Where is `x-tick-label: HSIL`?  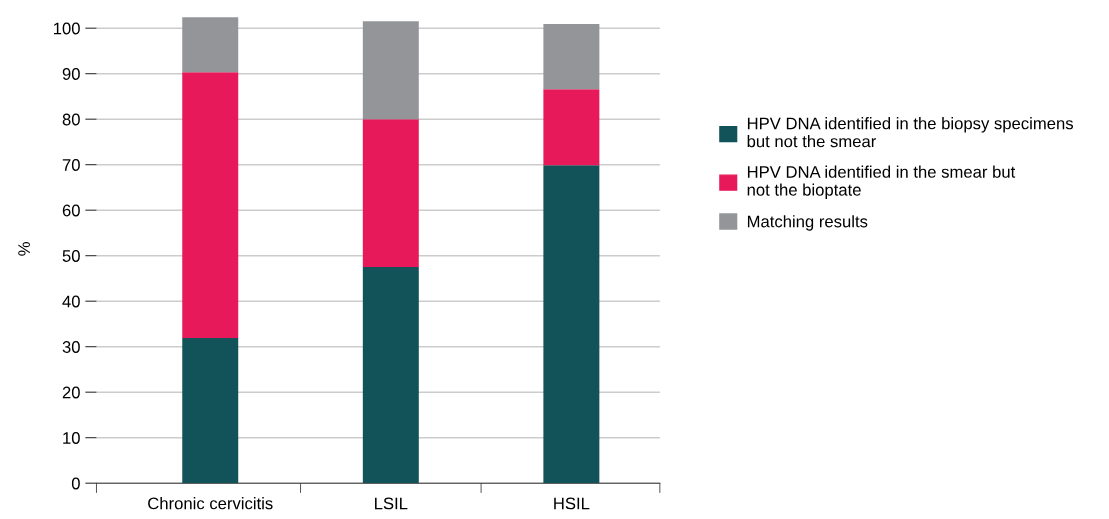
x-tick-label: HSIL is located at coordinates (572, 503).